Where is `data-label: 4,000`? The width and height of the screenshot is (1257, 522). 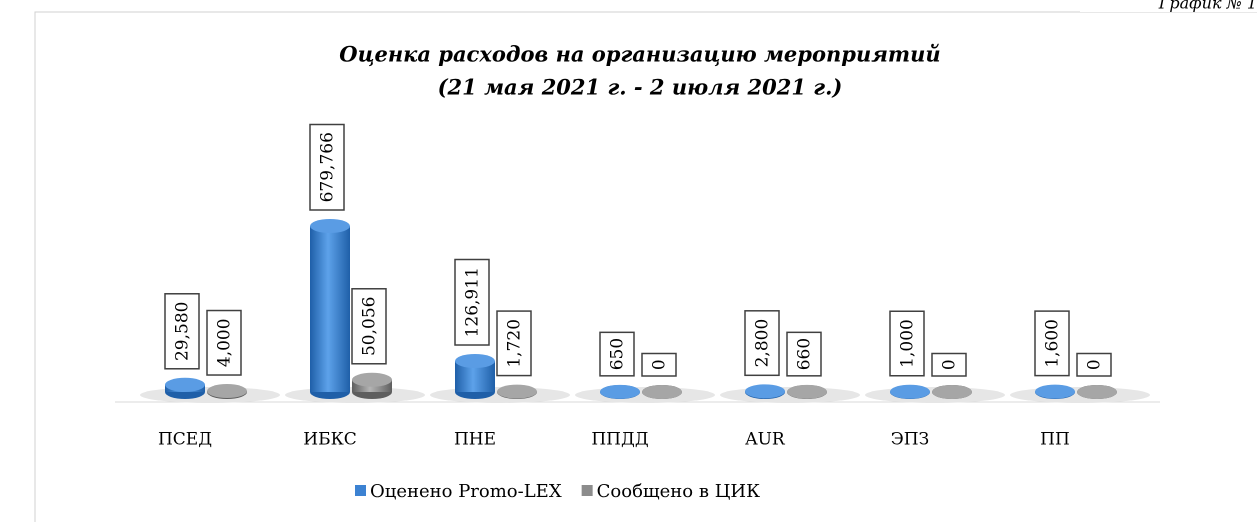
data-label: 4,000 is located at coordinates (225, 342).